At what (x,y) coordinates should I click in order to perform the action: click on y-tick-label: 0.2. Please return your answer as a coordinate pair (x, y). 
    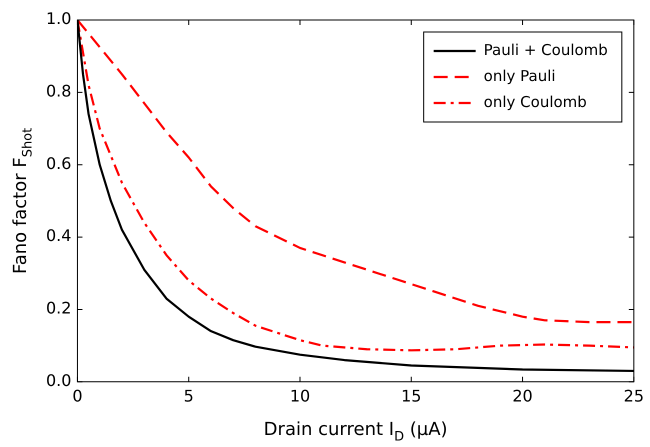
    Looking at the image, I should click on (59, 308).